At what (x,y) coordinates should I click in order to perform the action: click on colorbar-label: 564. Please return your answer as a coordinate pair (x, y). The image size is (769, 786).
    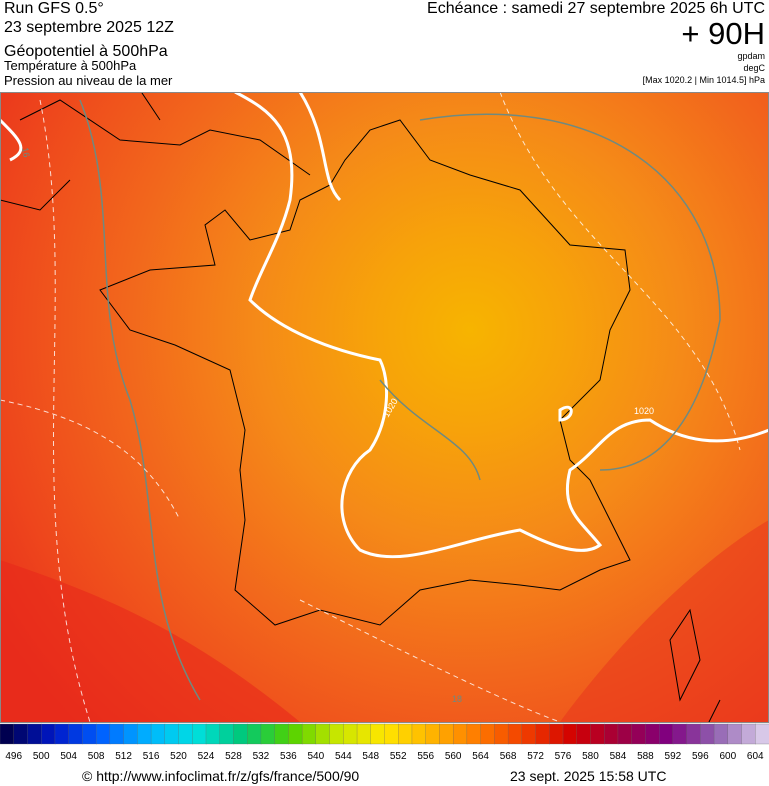
    Looking at the image, I should click on (480, 756).